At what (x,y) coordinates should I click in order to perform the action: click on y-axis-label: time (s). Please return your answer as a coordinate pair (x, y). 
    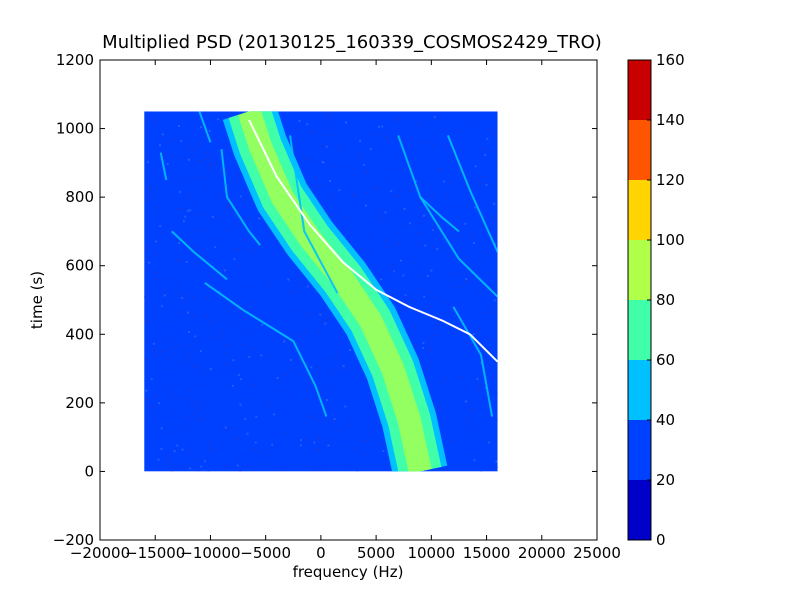
    Looking at the image, I should click on (37, 300).